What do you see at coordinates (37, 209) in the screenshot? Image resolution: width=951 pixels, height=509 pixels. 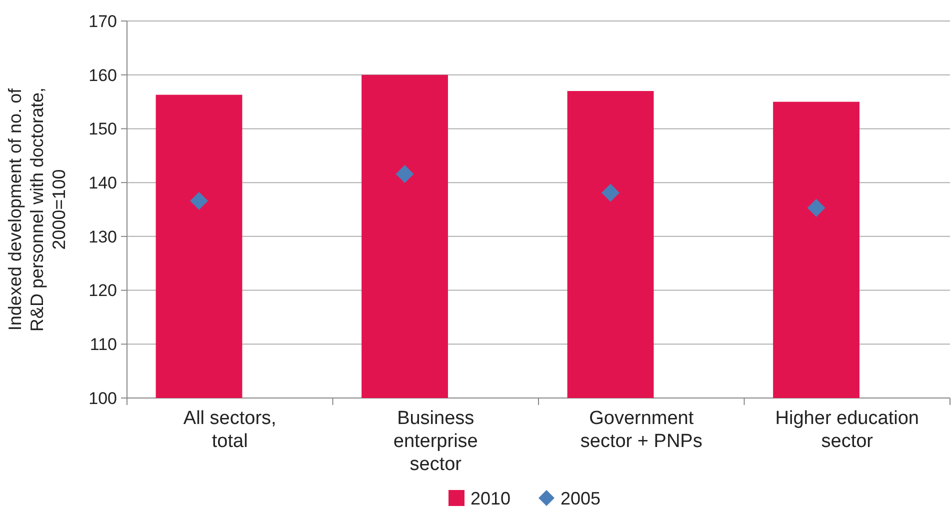 I see `y-axis-title: Indexed development of no. of R&D personnel with doctorate, 2000=100` at bounding box center [37, 209].